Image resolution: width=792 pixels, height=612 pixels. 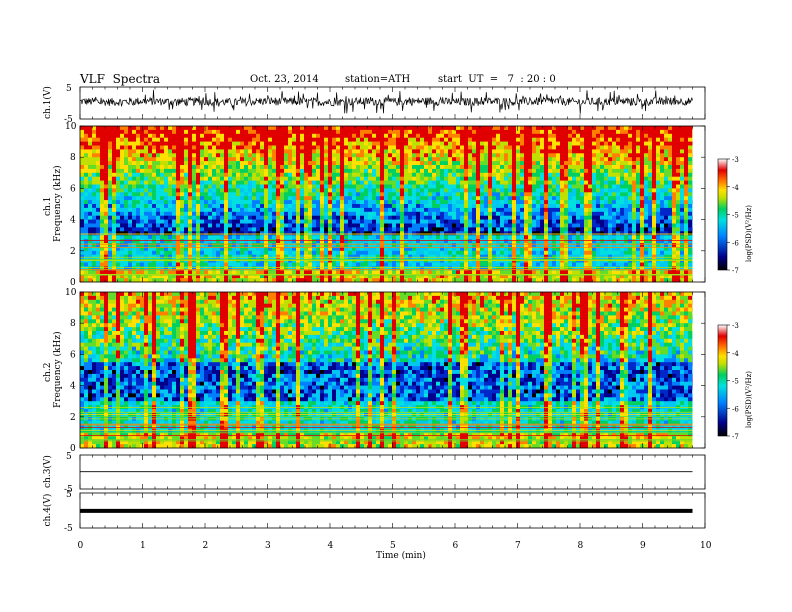 I want to click on x-tick-label: 4, so click(x=331, y=546).